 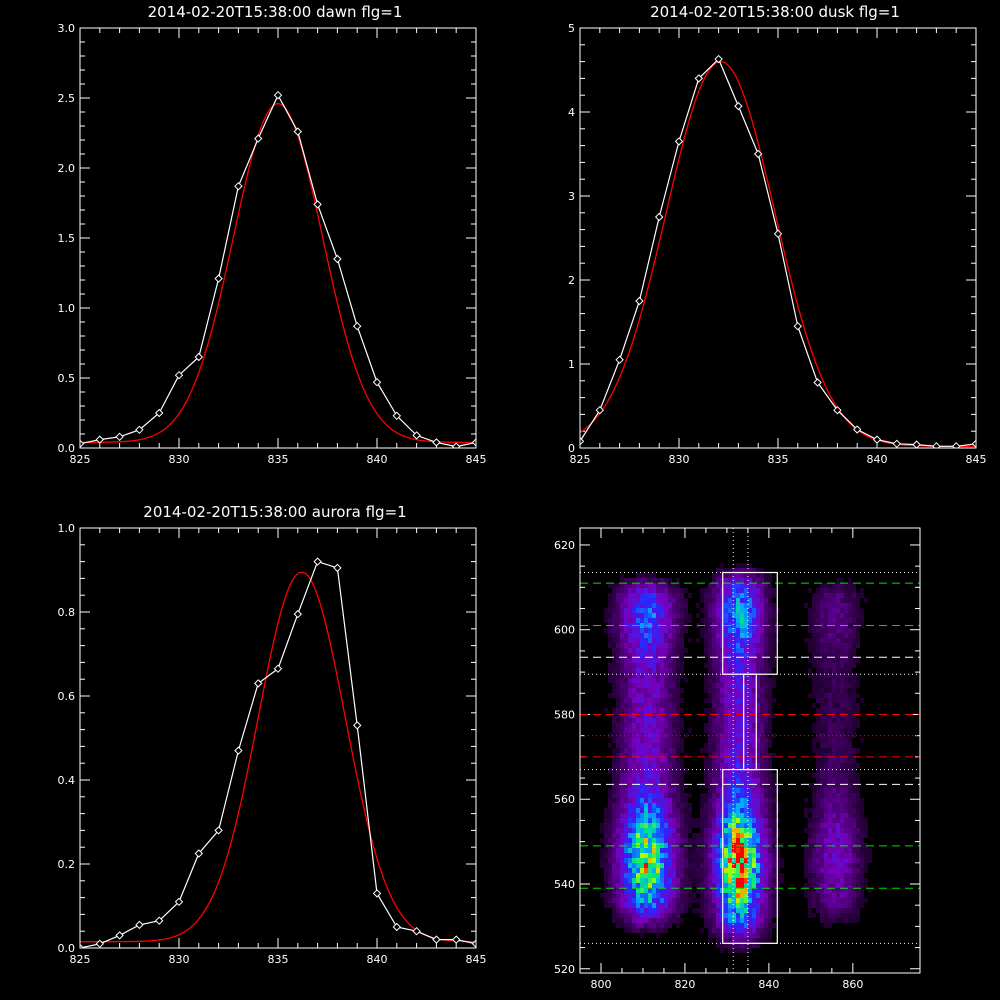 I want to click on aurora-y-tick-label: 0.6, so click(x=67, y=696).